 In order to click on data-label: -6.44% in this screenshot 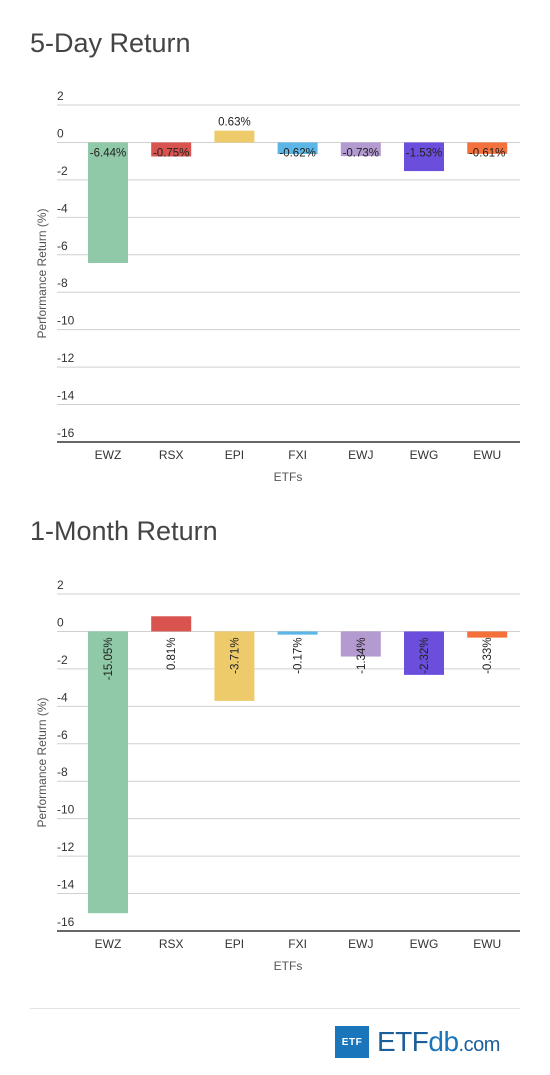, I will do `click(108, 153)`.